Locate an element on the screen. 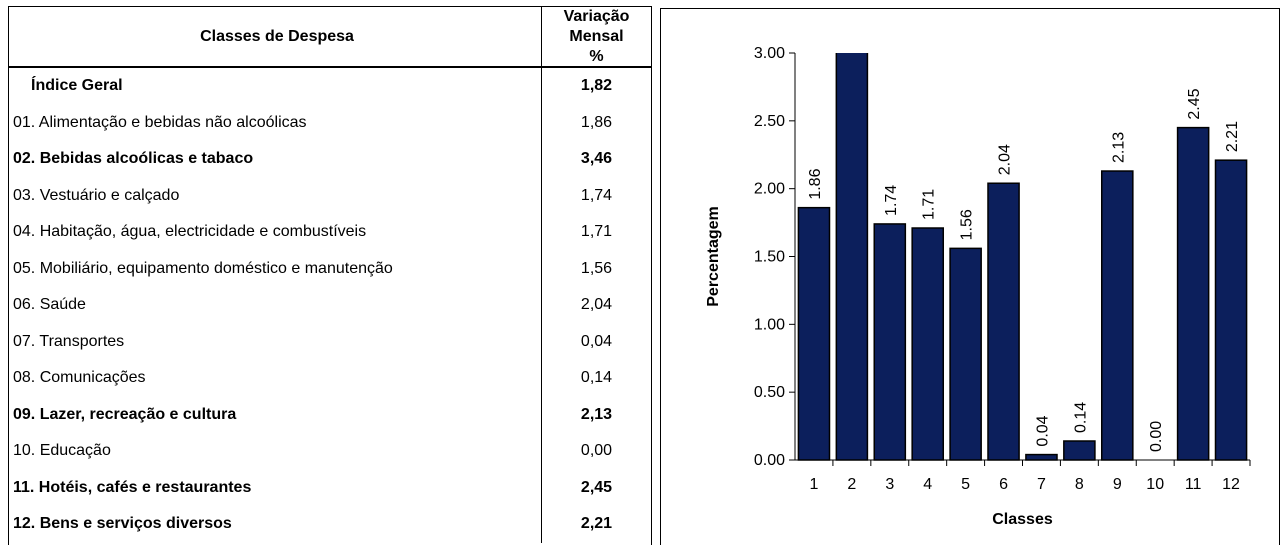 This screenshot has height=545, width=1280. x-tick-label: 6 is located at coordinates (1003, 484).